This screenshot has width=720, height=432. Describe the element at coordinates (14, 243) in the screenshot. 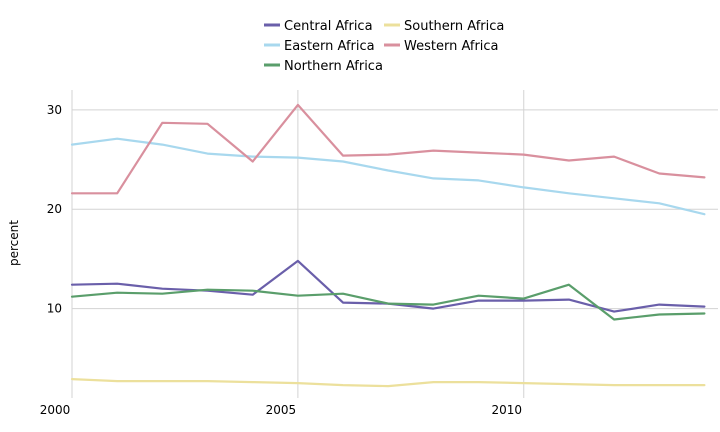

I see `y-axis-title: percent` at that location.